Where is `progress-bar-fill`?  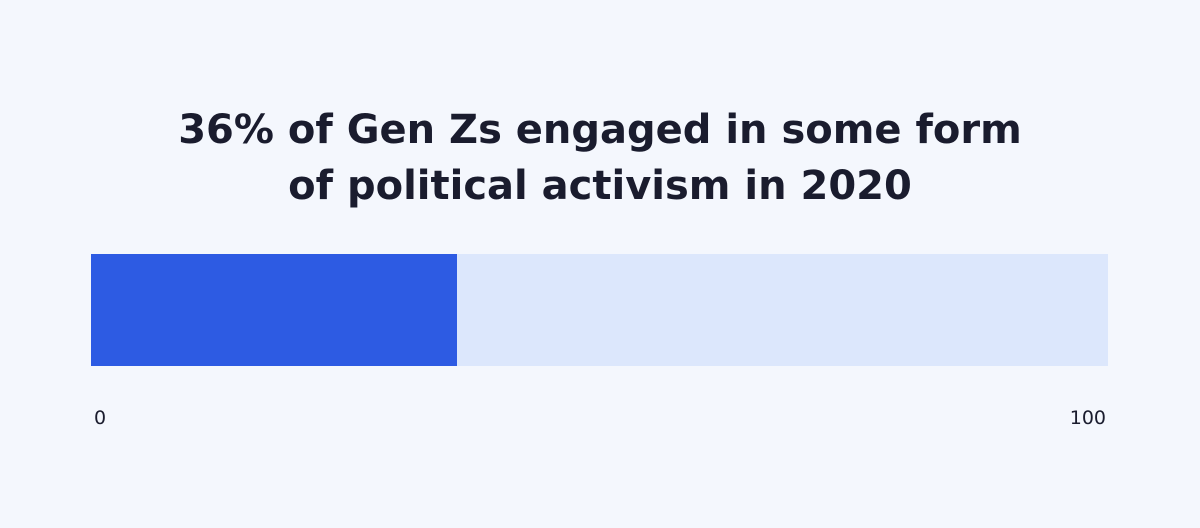
progress-bar-fill is located at coordinates (274, 310).